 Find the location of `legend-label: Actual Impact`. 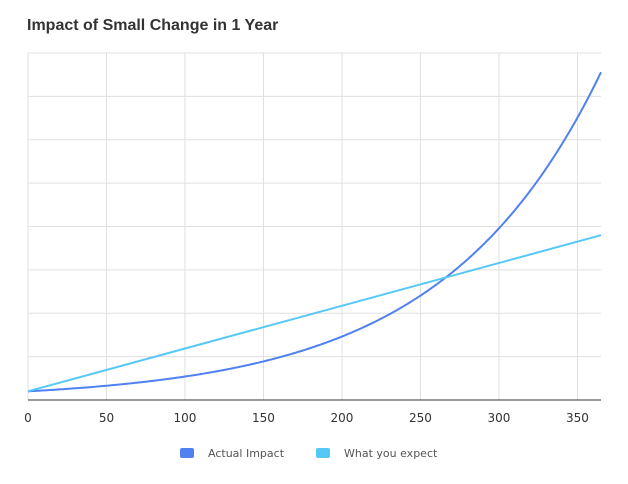

legend-label: Actual Impact is located at coordinates (246, 453).